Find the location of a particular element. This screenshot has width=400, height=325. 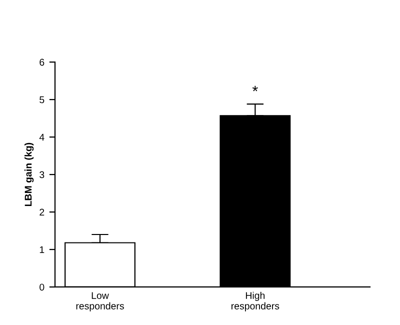

y-tick-label: 3 is located at coordinates (42, 174).